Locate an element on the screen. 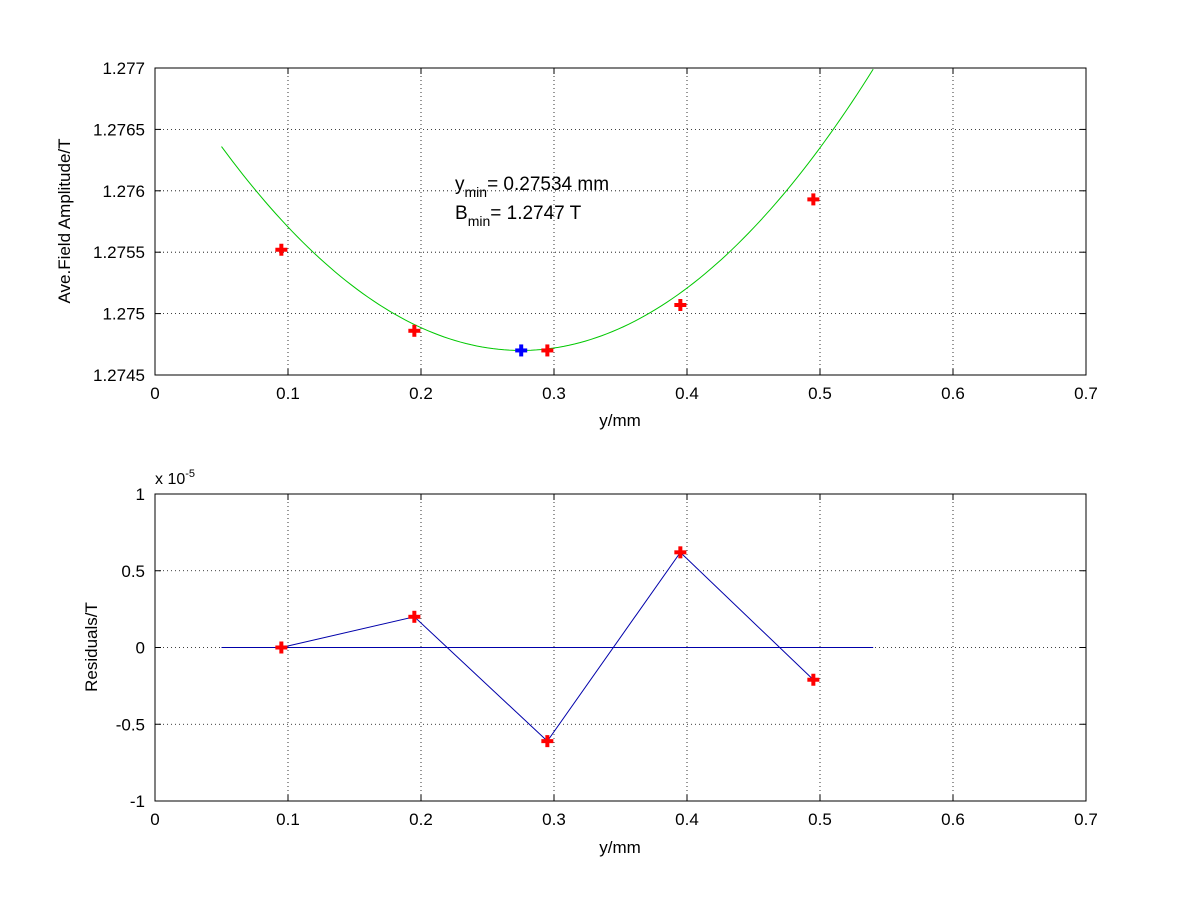 The height and width of the screenshot is (900, 1200). y-tick-label: -1 is located at coordinates (137, 801).